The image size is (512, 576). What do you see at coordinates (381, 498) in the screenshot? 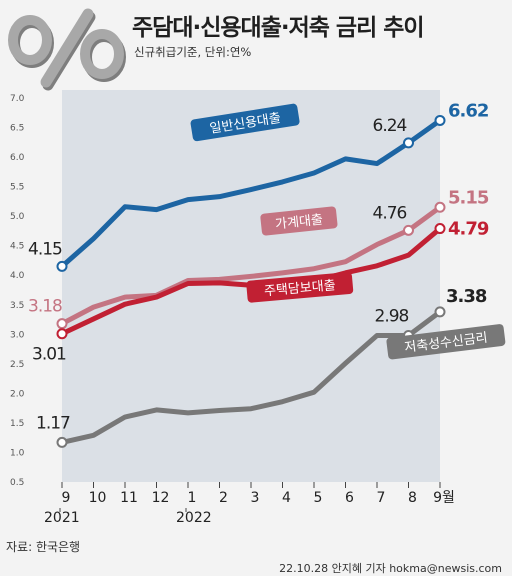
I see `x-tick-label: 7` at bounding box center [381, 498].